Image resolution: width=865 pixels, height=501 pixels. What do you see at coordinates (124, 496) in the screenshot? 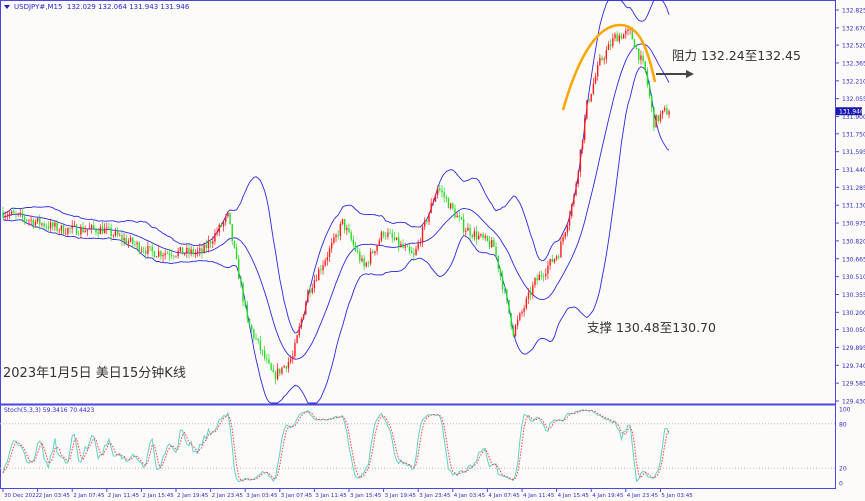
I see `time-tick-label: 2 Jan 11:45` at bounding box center [124, 496].